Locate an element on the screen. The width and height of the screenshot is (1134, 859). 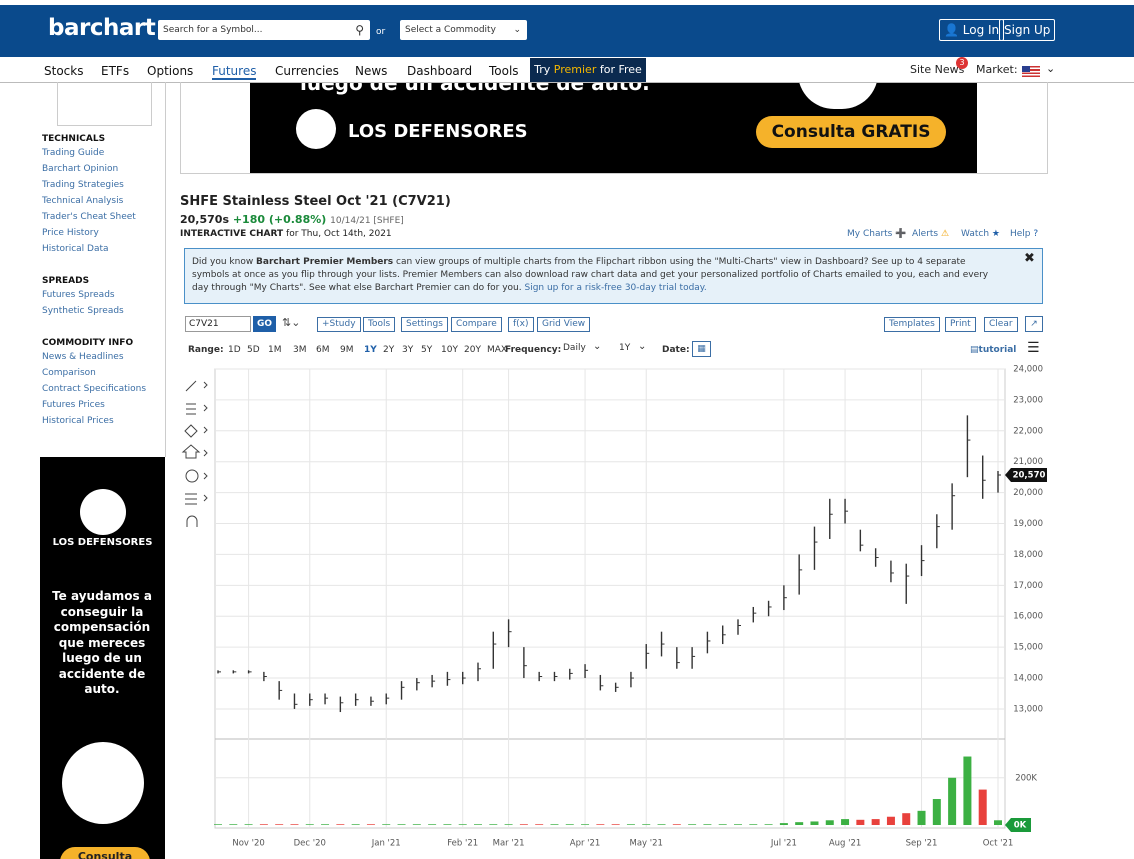
toolbar-button: Compare is located at coordinates (476, 324).